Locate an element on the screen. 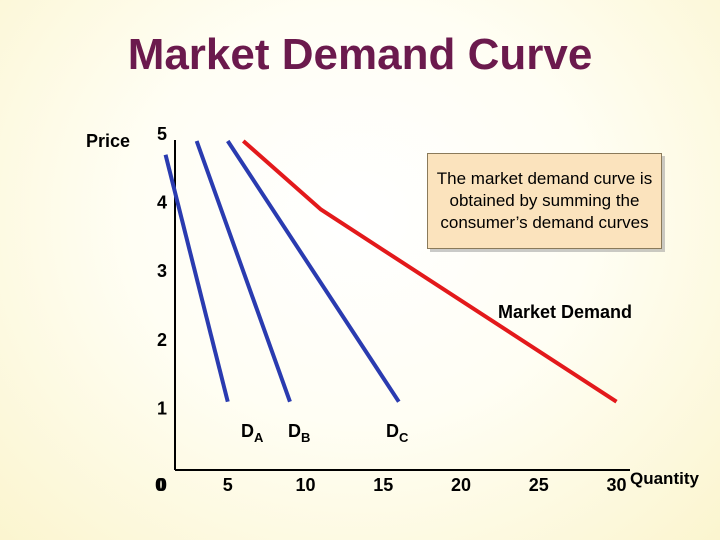  x-tick-label: 0 is located at coordinates (160, 485).